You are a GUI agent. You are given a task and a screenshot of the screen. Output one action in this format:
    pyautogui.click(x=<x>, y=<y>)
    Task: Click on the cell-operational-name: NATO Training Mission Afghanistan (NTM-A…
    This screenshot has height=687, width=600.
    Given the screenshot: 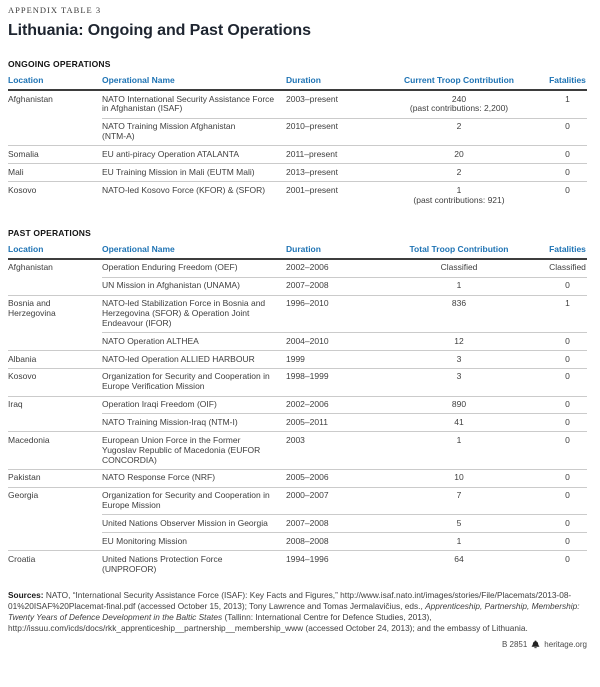 What is the action you would take?
    pyautogui.click(x=194, y=131)
    